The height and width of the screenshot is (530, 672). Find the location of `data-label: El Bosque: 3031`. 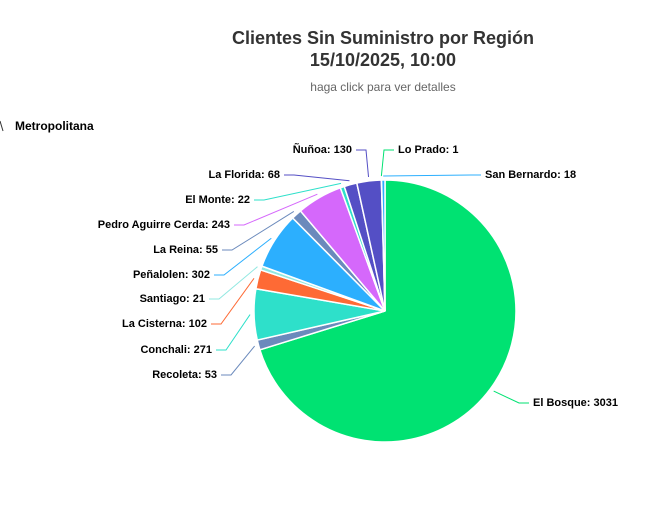

data-label: El Bosque: 3031 is located at coordinates (575, 403).